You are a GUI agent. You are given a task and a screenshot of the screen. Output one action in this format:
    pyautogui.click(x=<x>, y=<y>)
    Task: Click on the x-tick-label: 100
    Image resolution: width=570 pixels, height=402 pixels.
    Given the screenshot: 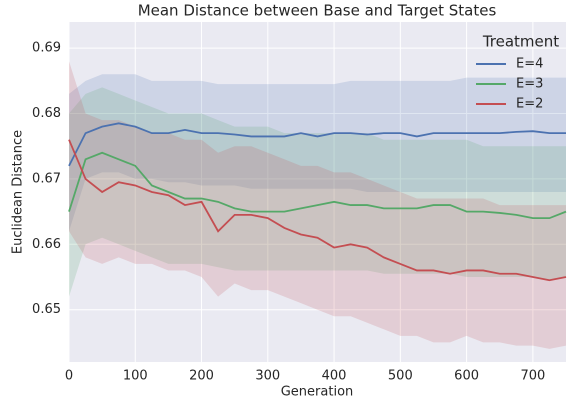 What is the action you would take?
    pyautogui.click(x=135, y=376)
    